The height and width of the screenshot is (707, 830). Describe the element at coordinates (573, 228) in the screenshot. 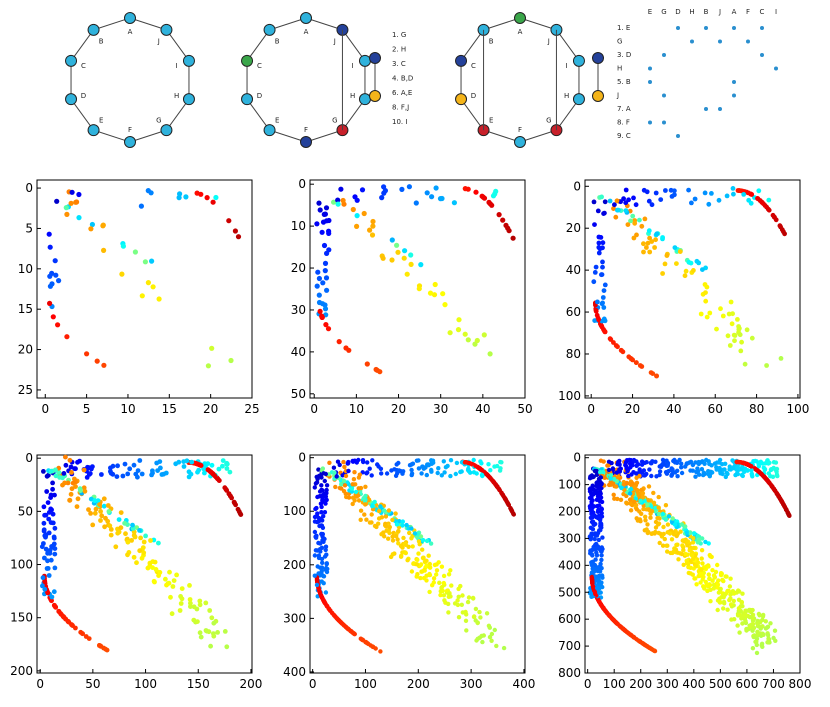

I see `y-tick-label: 20` at that location.